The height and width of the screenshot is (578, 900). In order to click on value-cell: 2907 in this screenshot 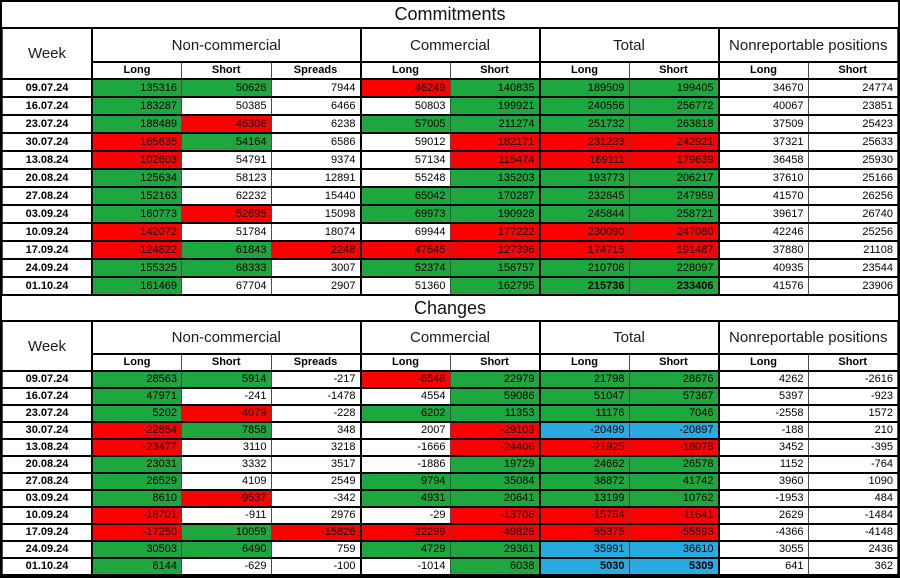, I will do `click(315, 286)`.